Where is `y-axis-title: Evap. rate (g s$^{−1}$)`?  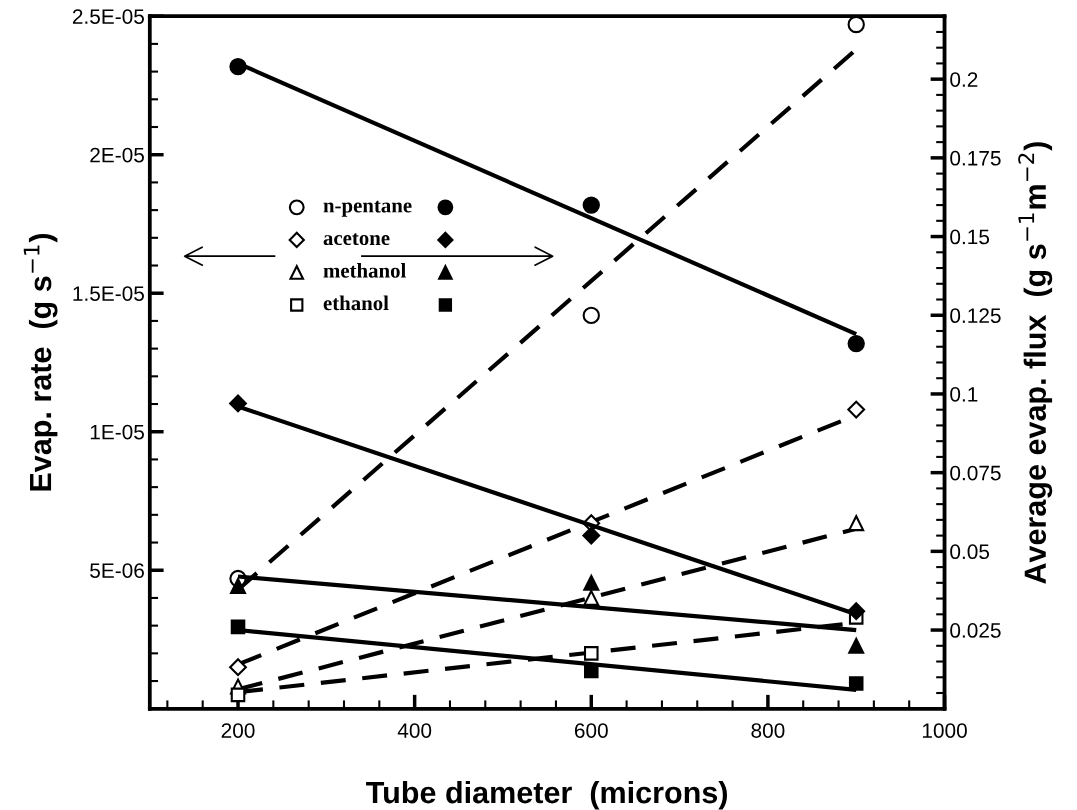 y-axis-title: Evap. rate (g s$^{−1}$) is located at coordinates (40, 362).